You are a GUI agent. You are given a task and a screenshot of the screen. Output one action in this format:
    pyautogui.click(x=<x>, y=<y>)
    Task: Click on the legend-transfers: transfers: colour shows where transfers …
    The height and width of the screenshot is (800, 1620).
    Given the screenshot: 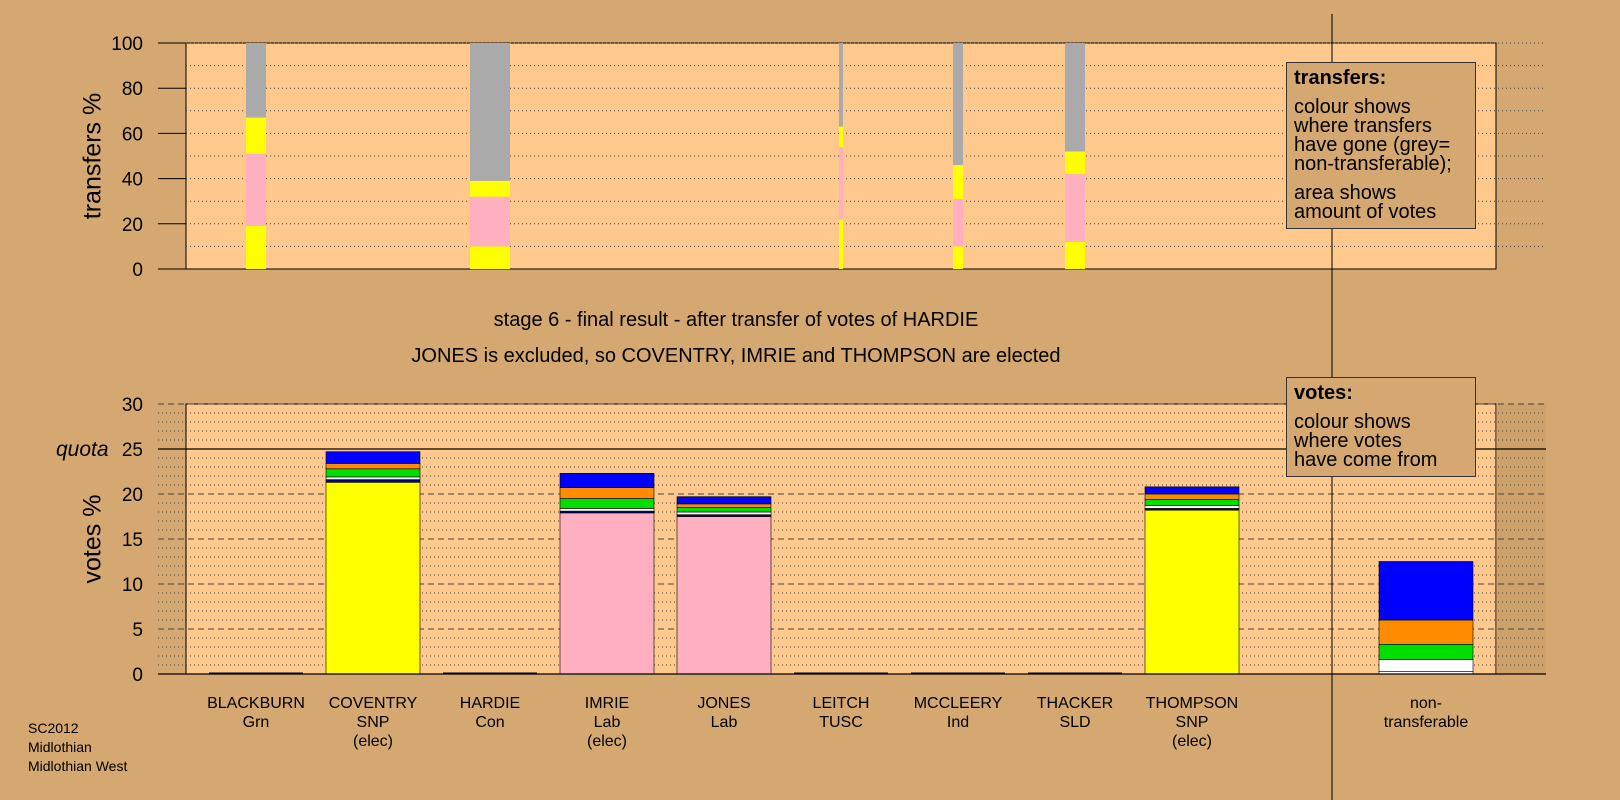 What is the action you would take?
    pyautogui.click(x=1381, y=145)
    